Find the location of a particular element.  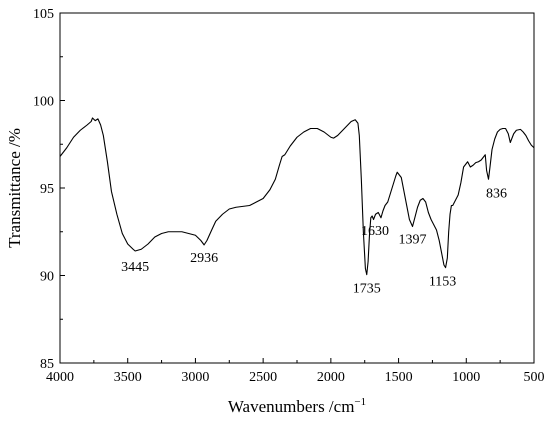

x-tick-label: 3000 is located at coordinates (195, 377).